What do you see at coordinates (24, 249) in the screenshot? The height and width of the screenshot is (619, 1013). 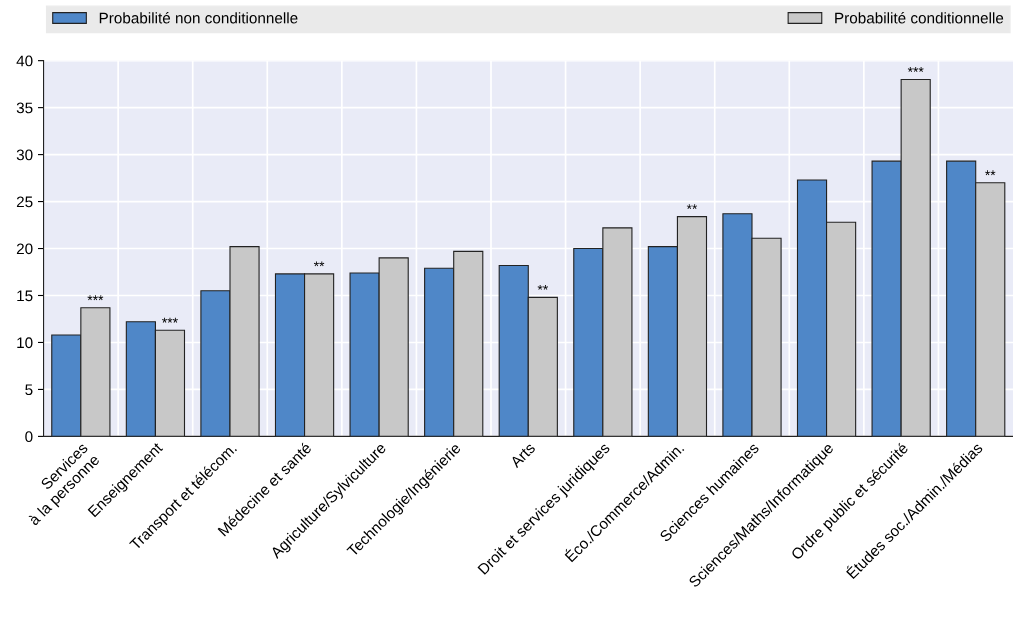 I see `y-tick-label: 20` at bounding box center [24, 249].